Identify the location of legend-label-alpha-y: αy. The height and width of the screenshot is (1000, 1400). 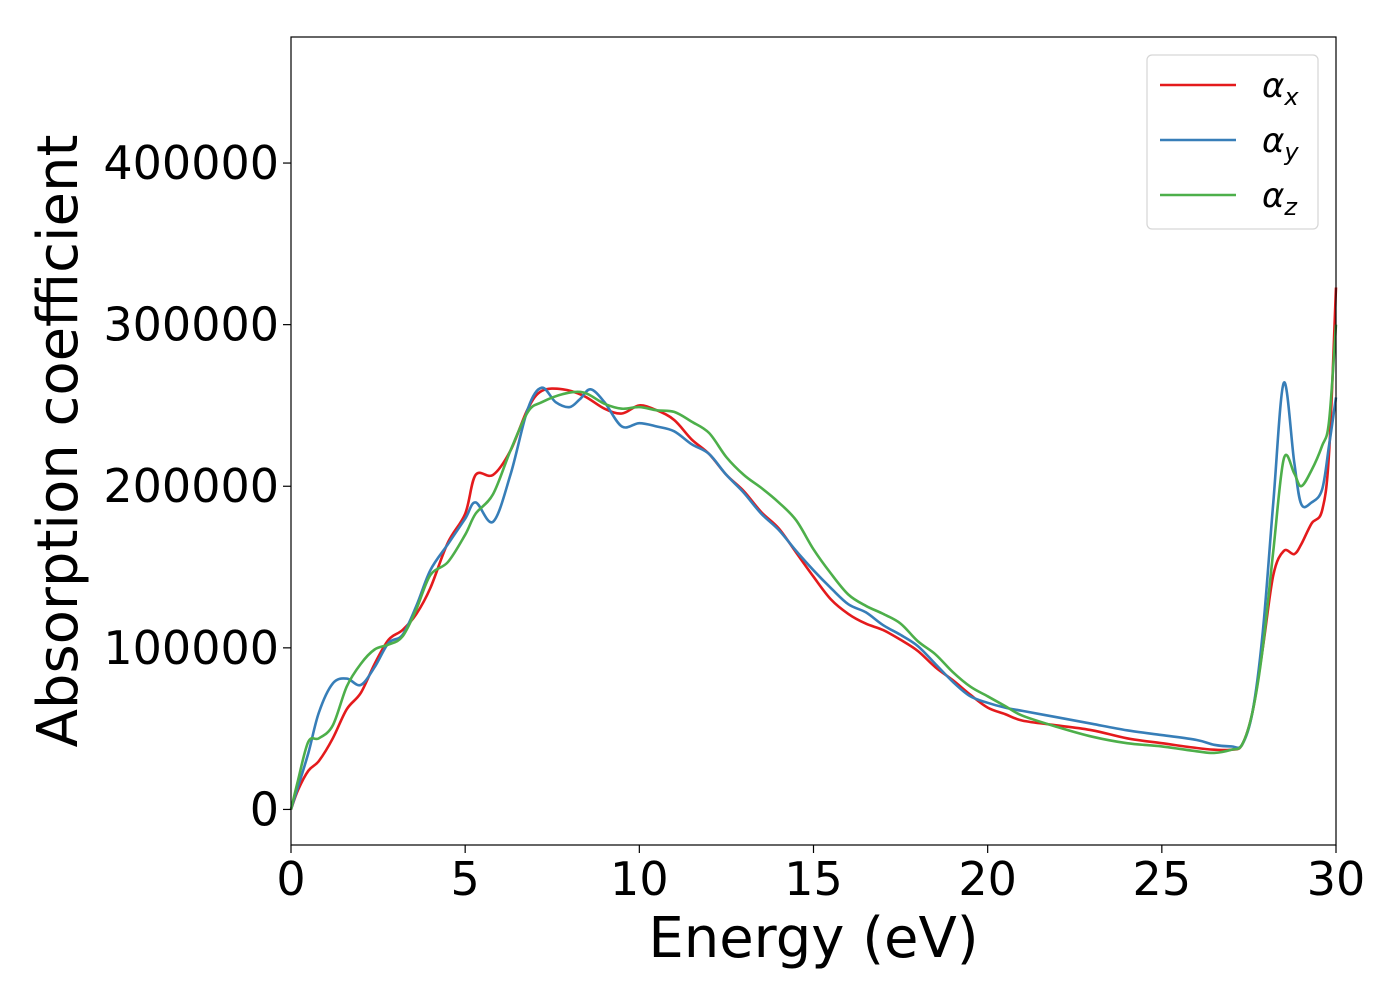
(1280, 143).